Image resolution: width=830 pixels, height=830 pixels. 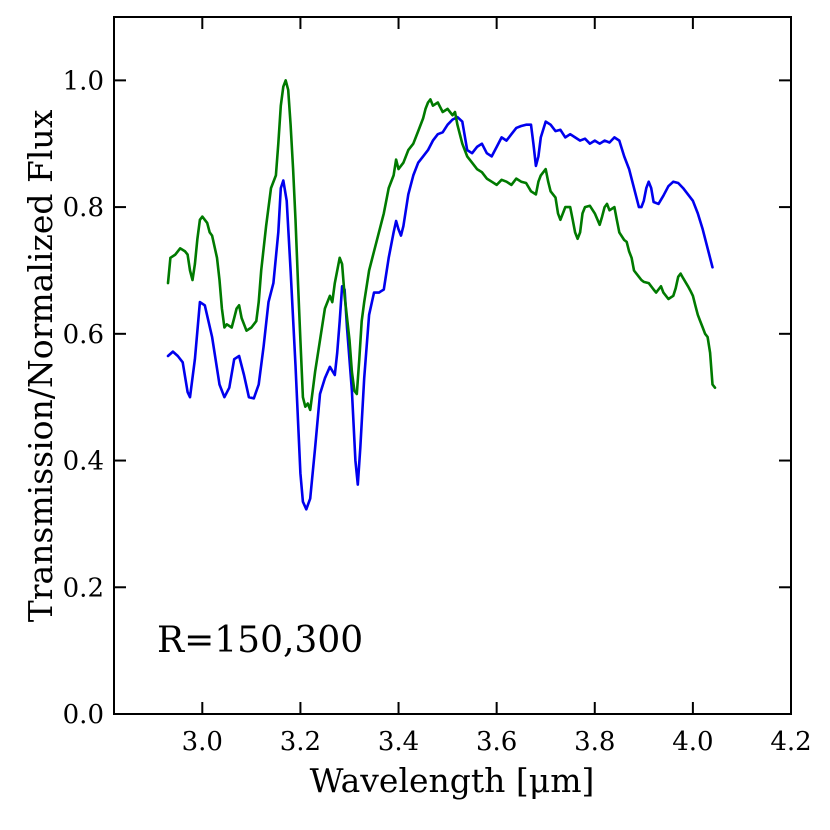 What do you see at coordinates (202, 742) in the screenshot?
I see `x-tick-label: 3.0` at bounding box center [202, 742].